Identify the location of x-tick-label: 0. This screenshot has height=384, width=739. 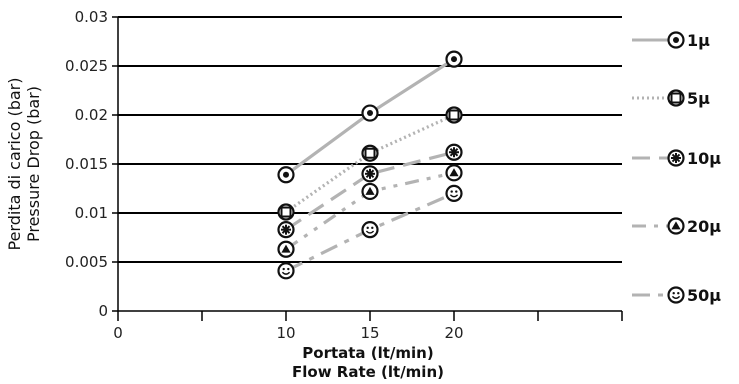
(118, 333).